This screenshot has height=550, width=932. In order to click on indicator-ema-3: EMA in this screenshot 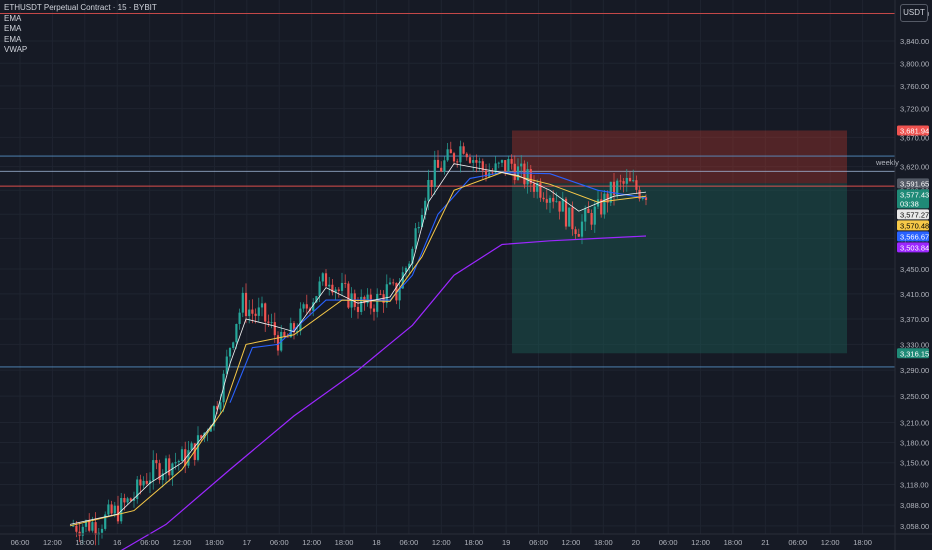, I will do `click(13, 39)`.